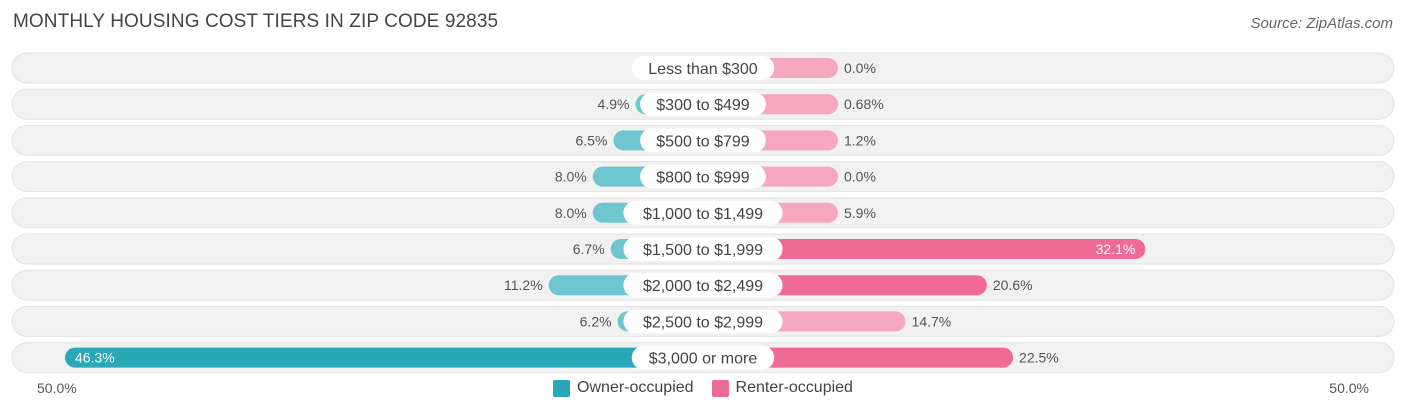 This screenshot has height=414, width=1406. What do you see at coordinates (589, 249) in the screenshot?
I see `owner-value-label: 6.7%` at bounding box center [589, 249].